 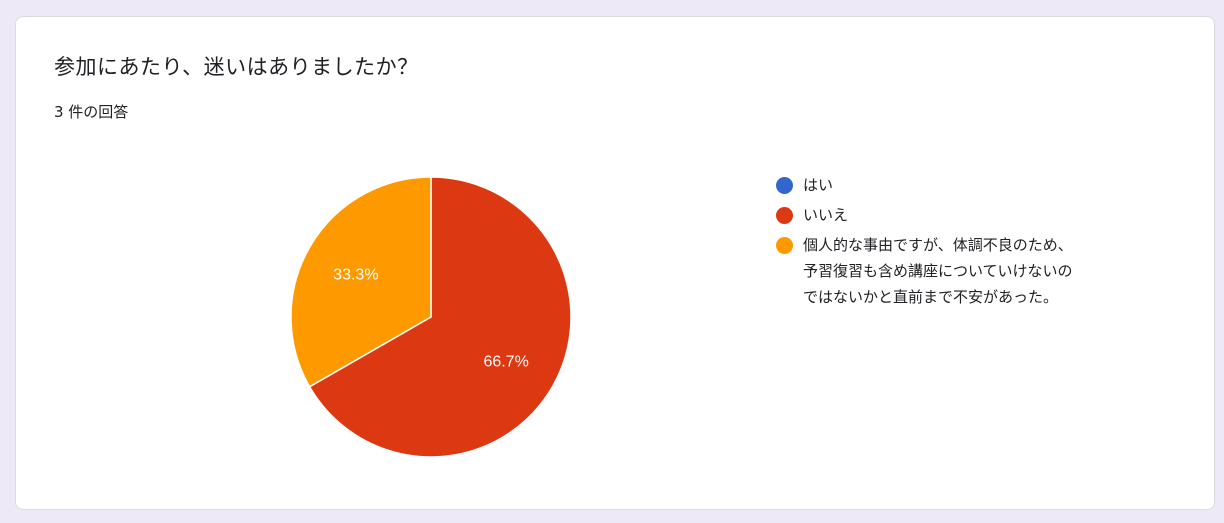 I want to click on legend-swatch-other, so click(x=784, y=245).